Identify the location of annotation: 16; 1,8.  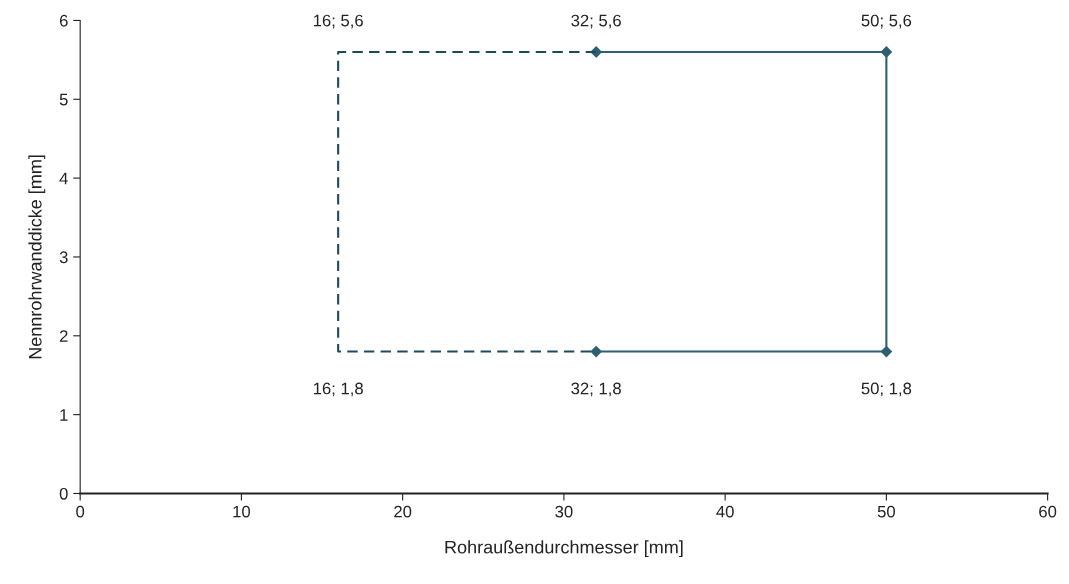
(338, 389).